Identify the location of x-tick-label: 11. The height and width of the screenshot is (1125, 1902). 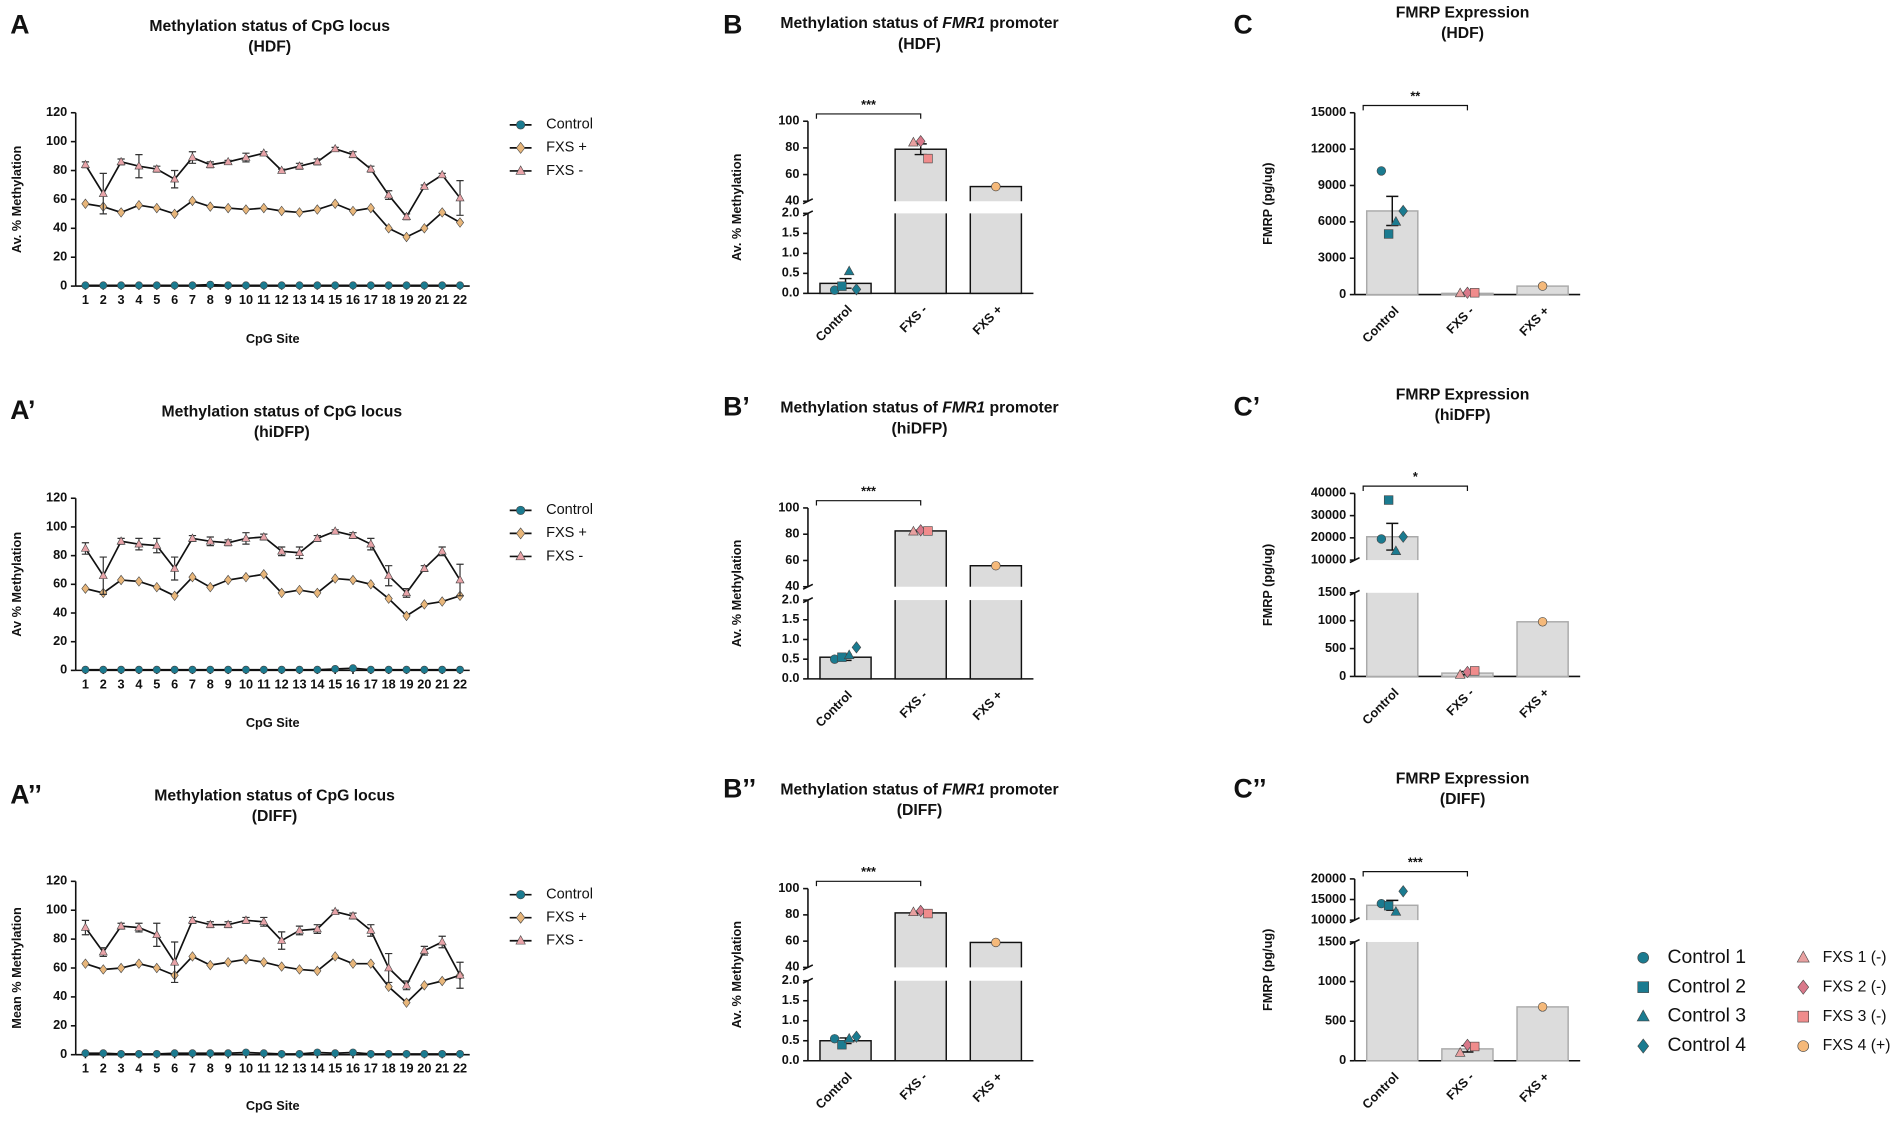
(263, 299).